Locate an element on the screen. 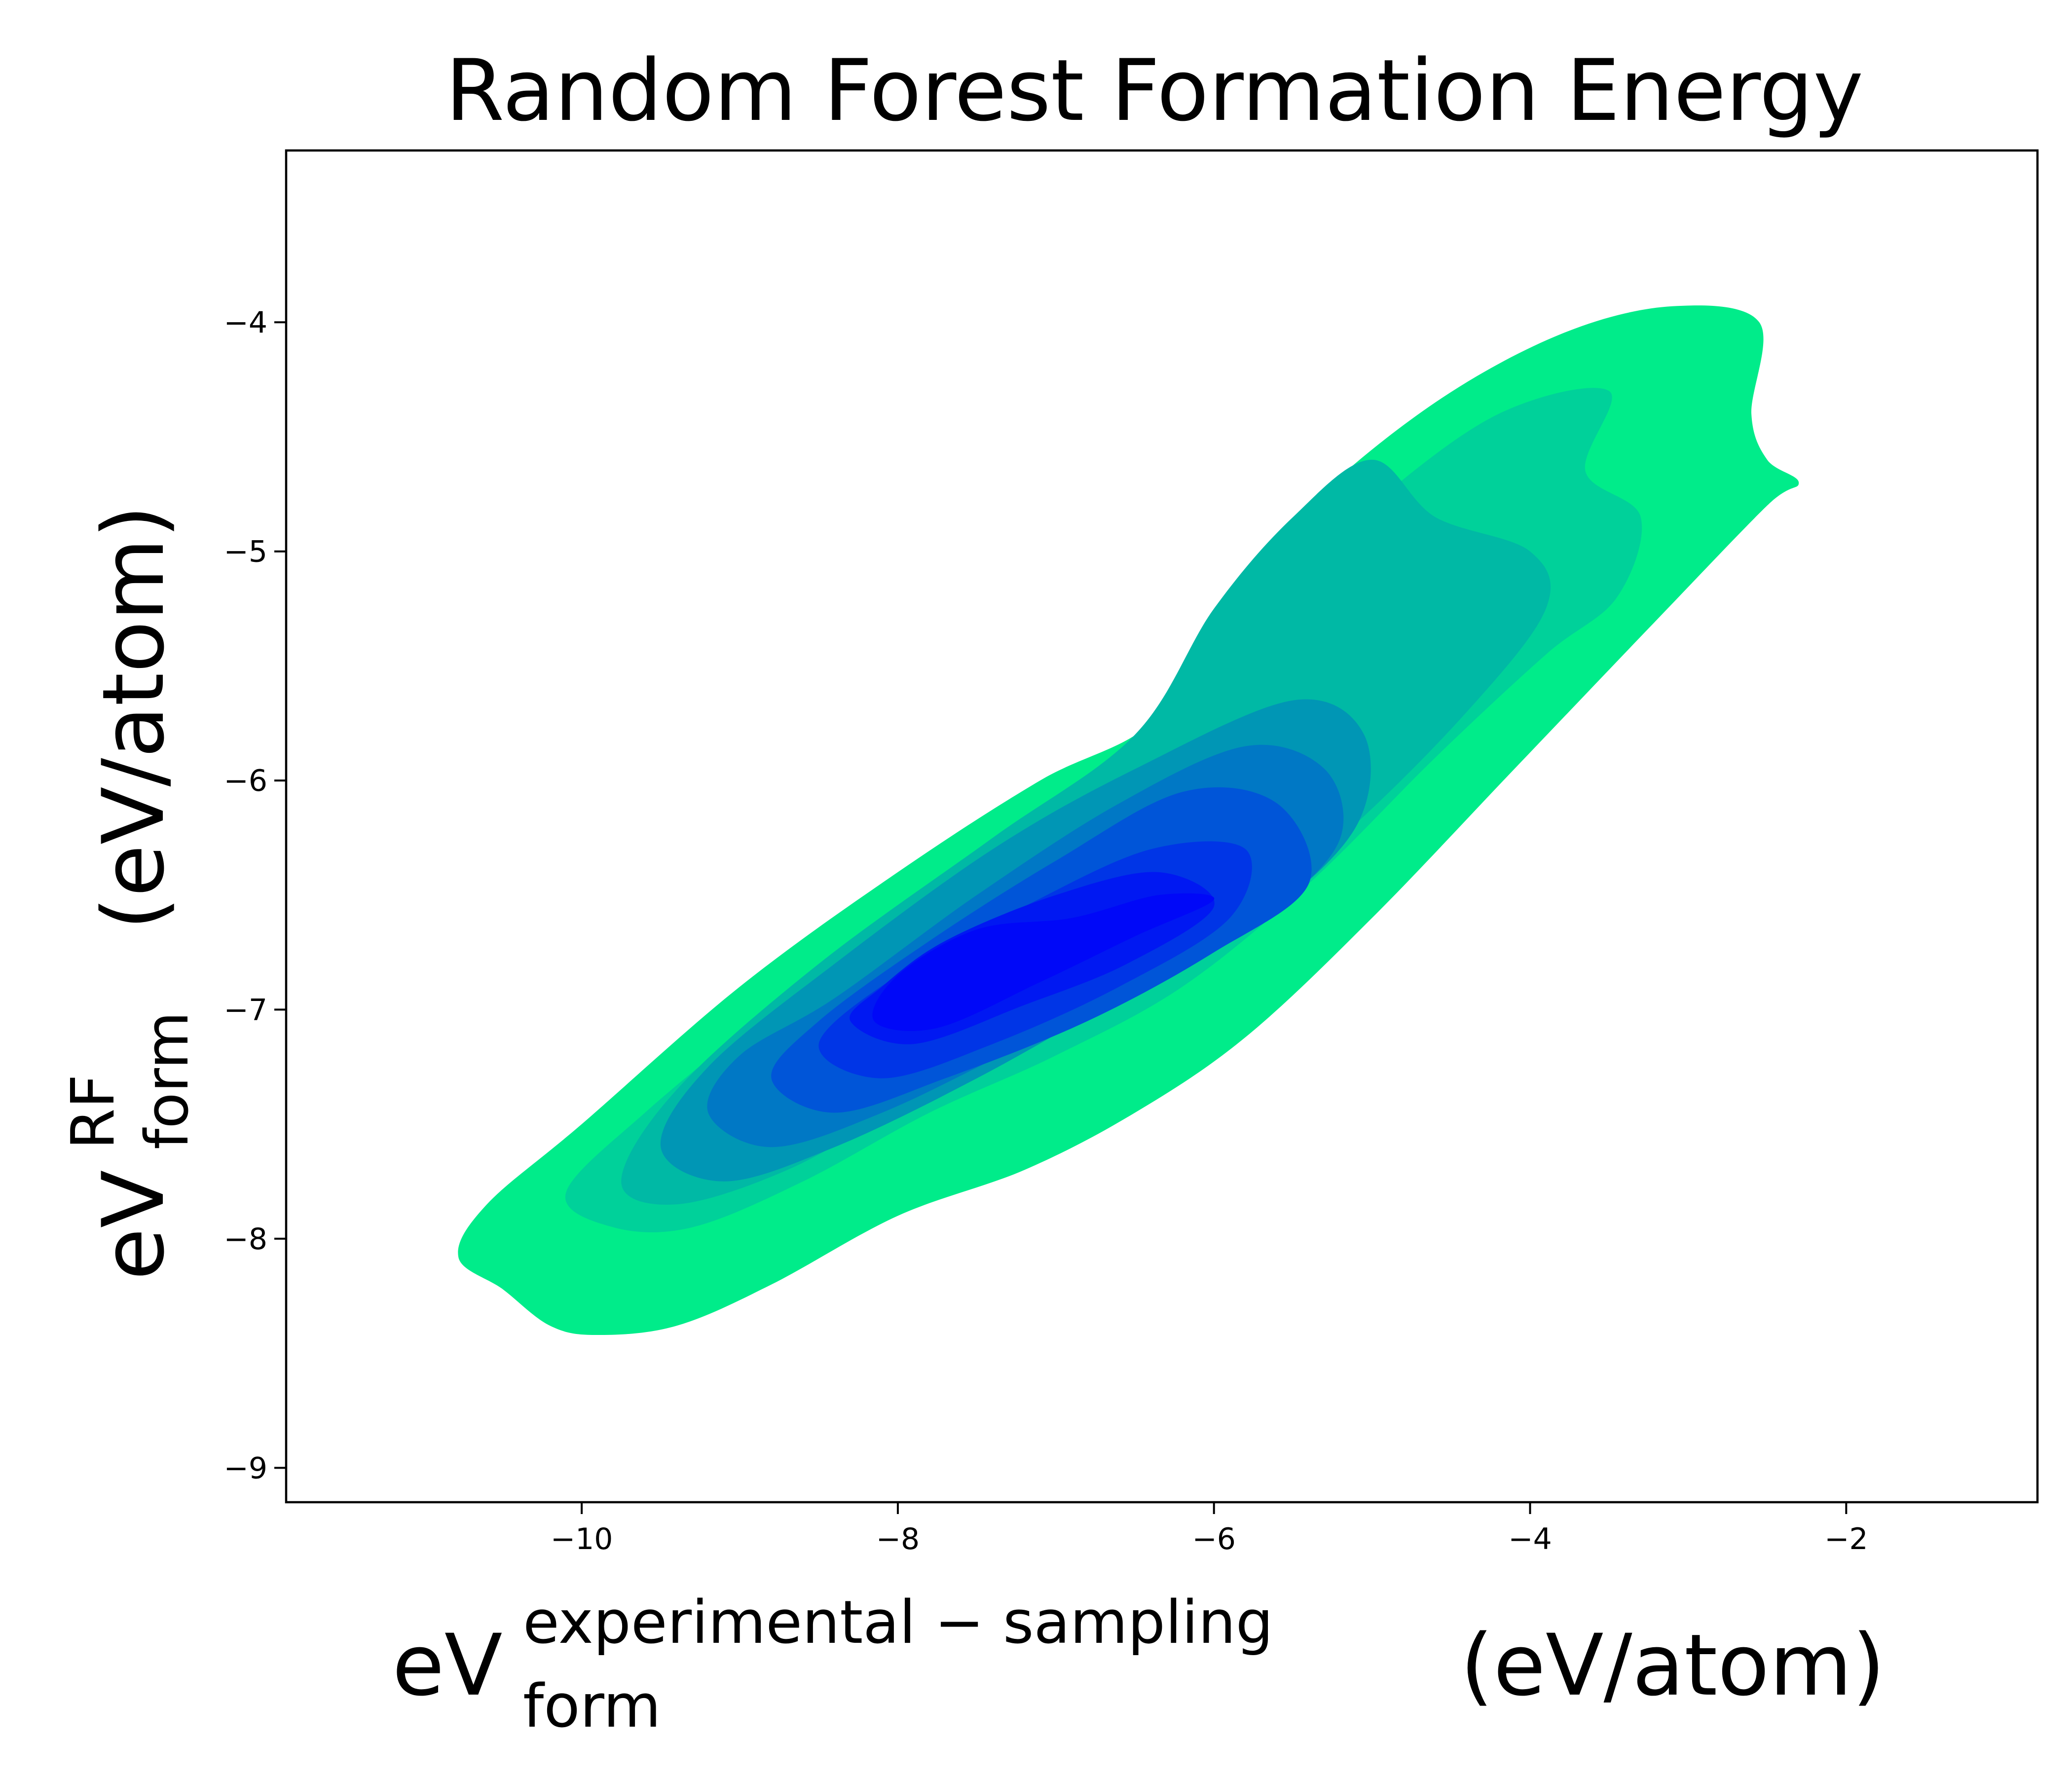 The width and height of the screenshot is (2072, 1776). y-axis-ticks: −9 −8 −7 −6 −5 −4 is located at coordinates (255, 895).